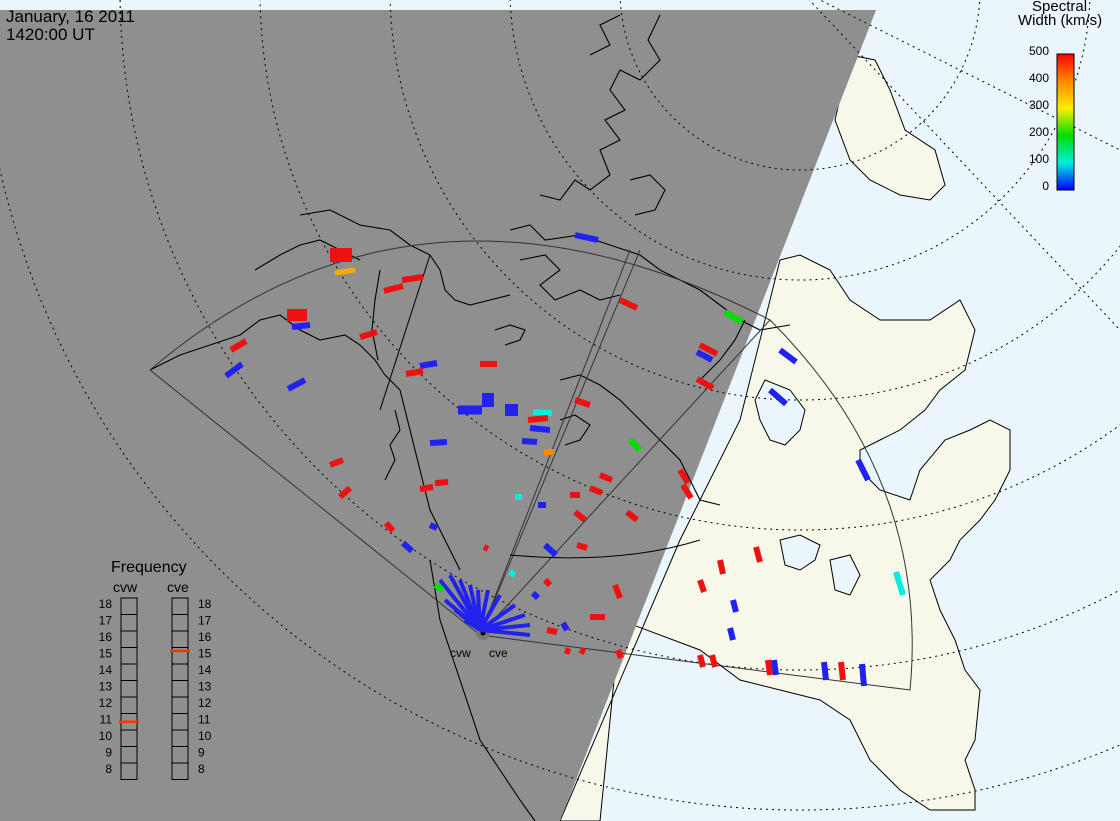 This screenshot has height=821, width=1120. I want to click on freq-tick-cve: 10, so click(205, 736).